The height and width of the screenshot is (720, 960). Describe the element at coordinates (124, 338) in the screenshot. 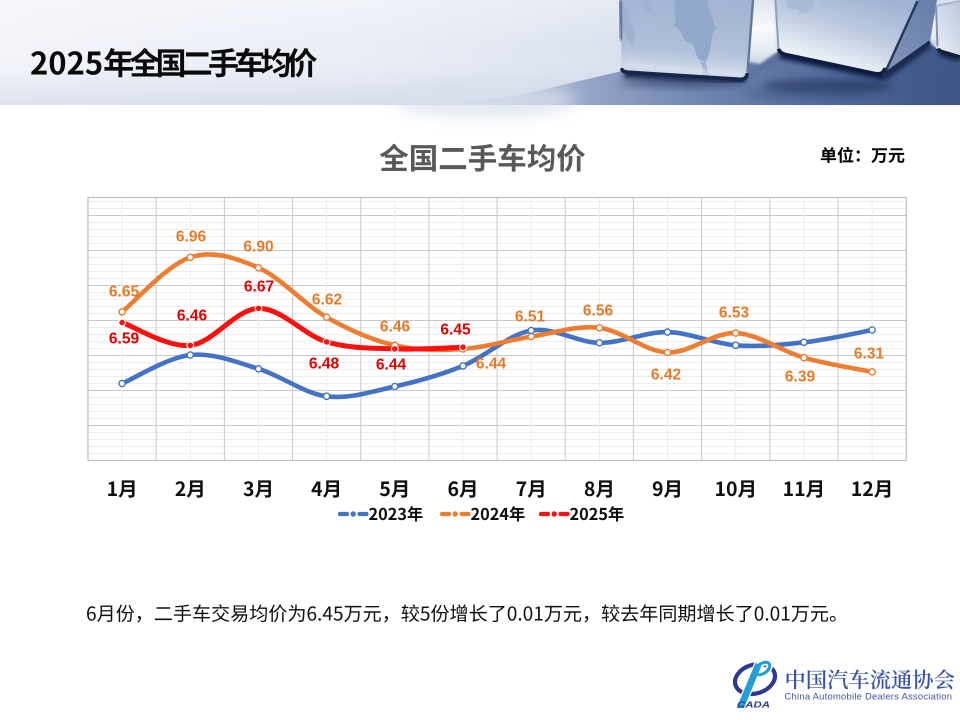

I see `svg-text: 6.59` at that location.